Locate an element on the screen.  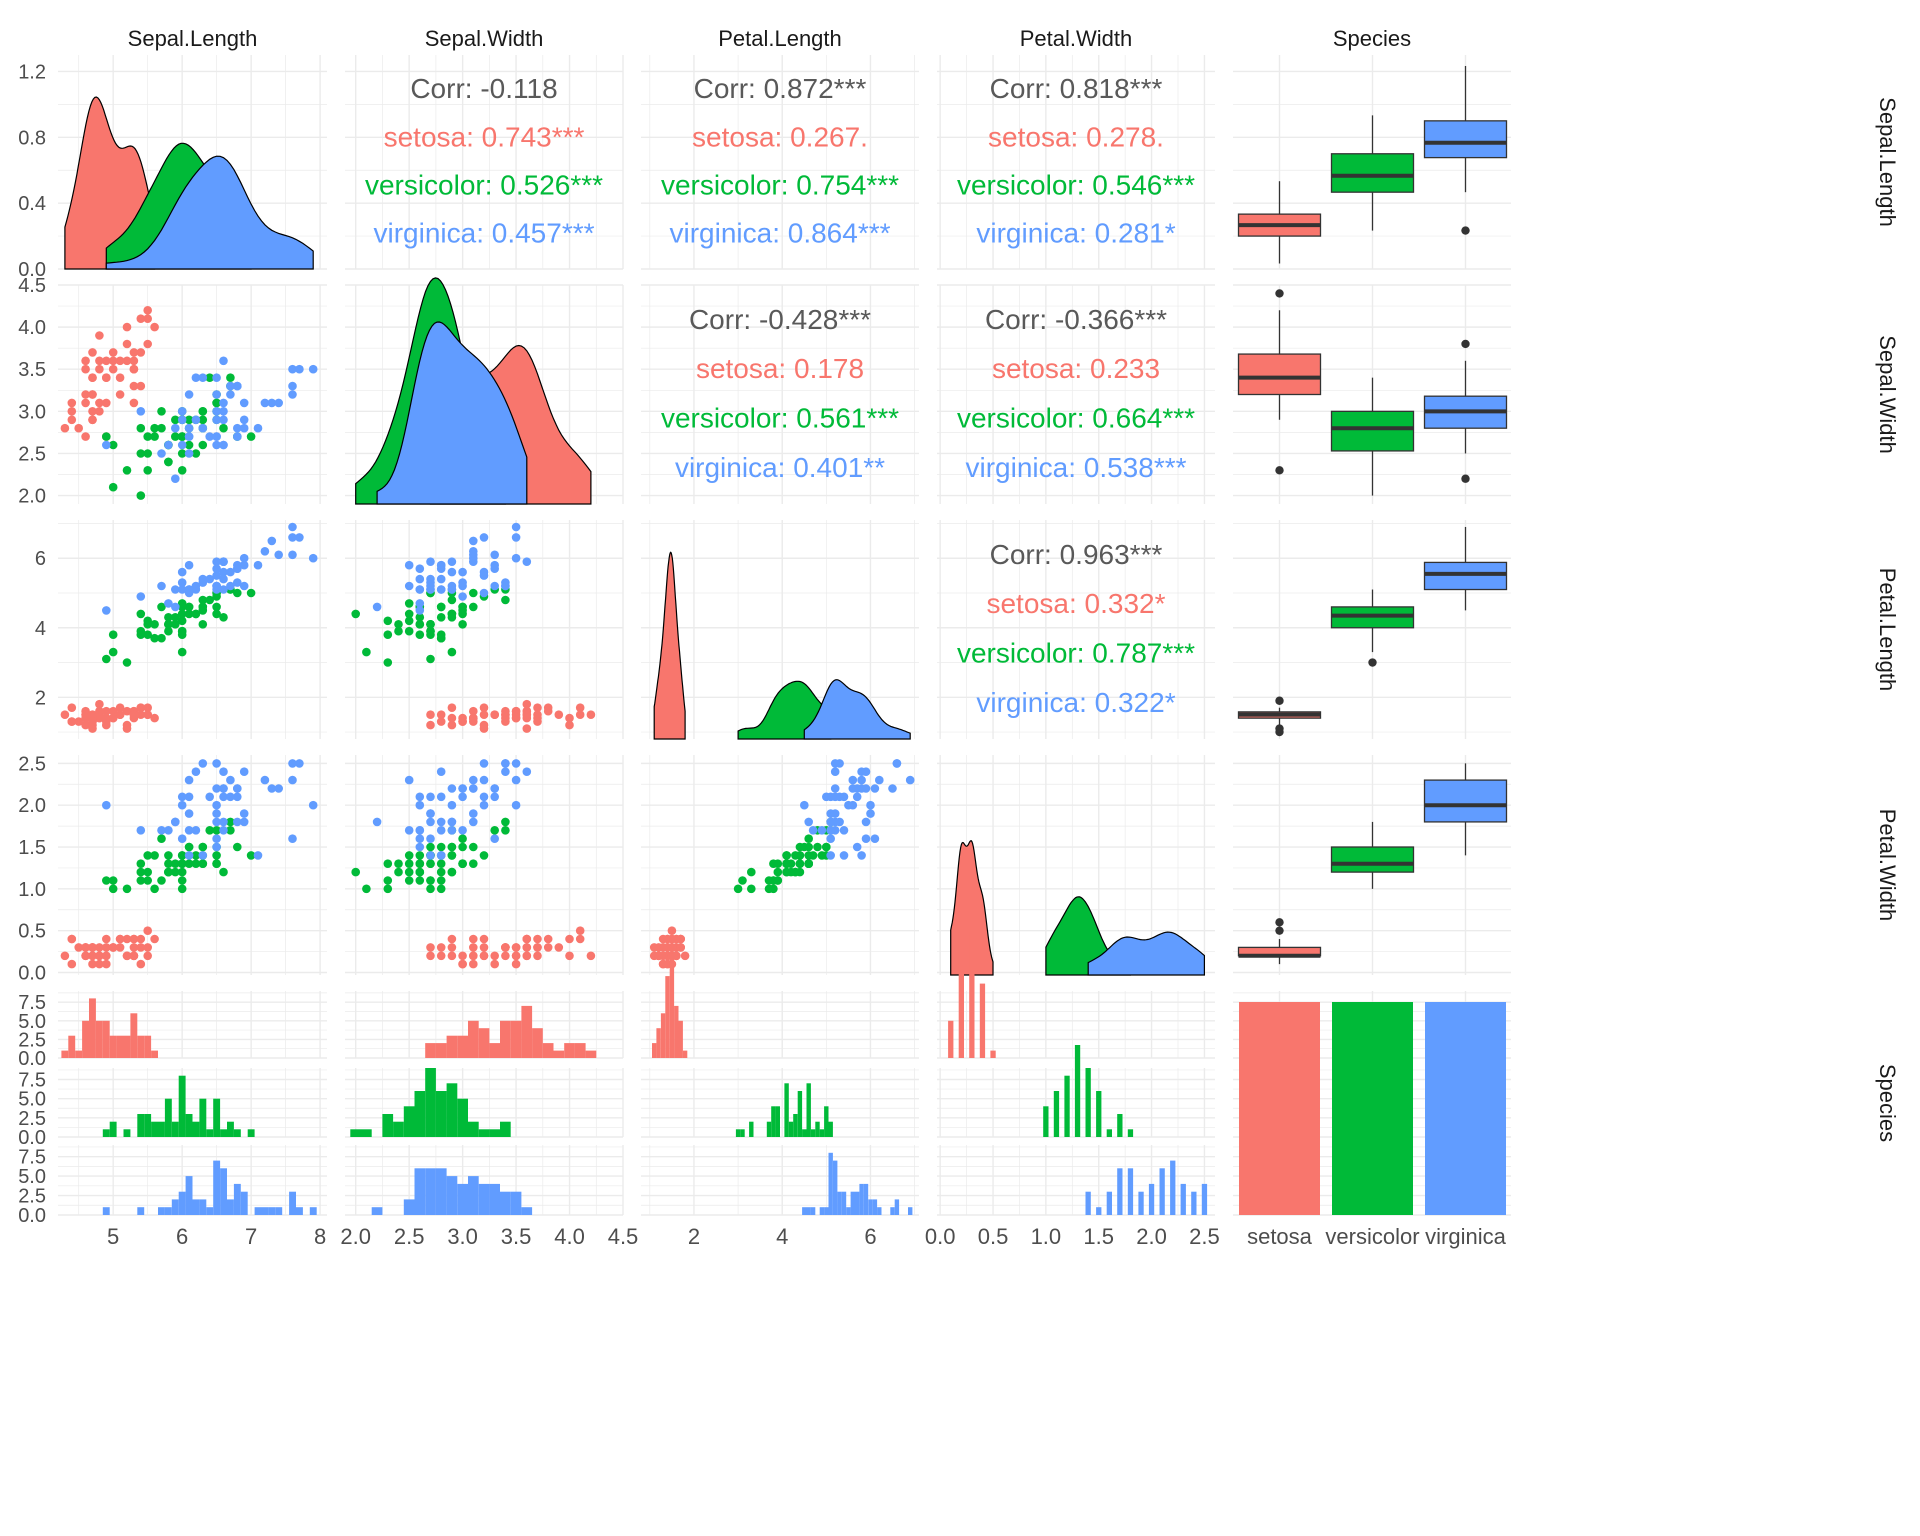
row-strip-label: Petal.Length is located at coordinates (1887, 630).